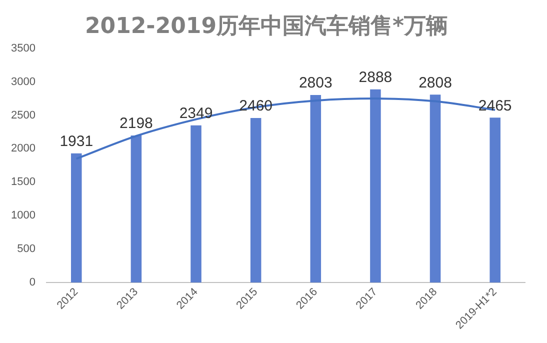 This screenshot has width=547, height=343. I want to click on data-label: 2808, so click(435, 83).